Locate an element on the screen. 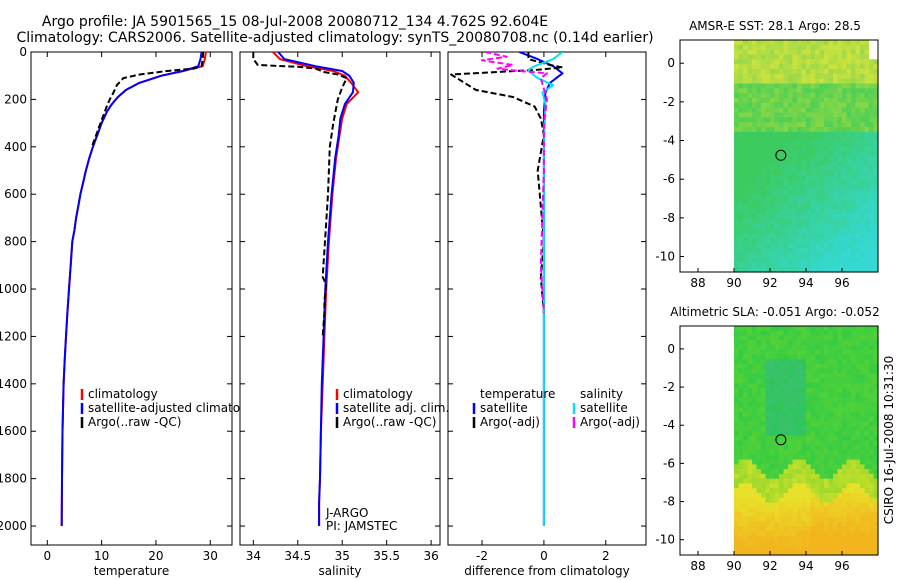 This screenshot has width=900, height=580. temperature-series-group is located at coordinates (133, 289).